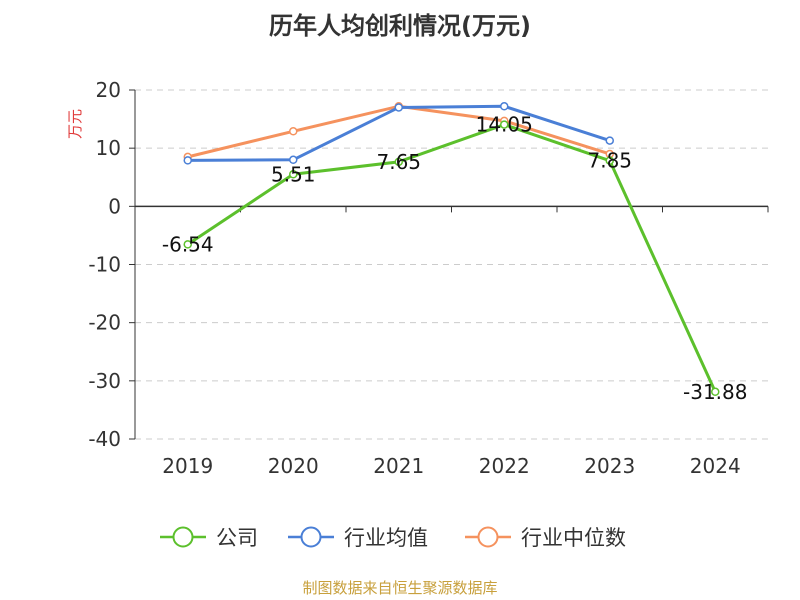  I want to click on data-label: 7.65, so click(398, 162).